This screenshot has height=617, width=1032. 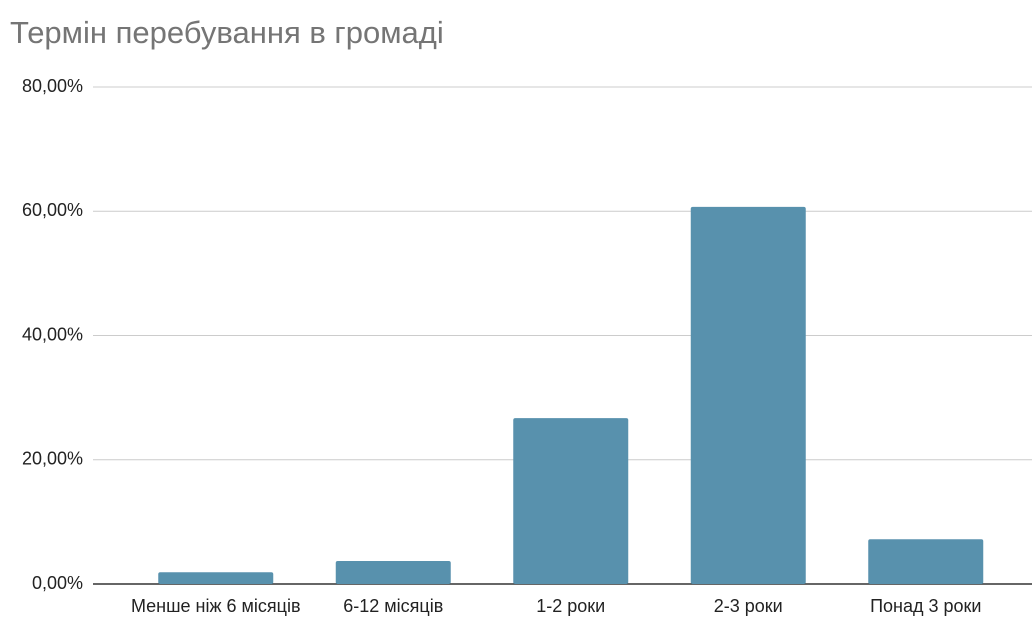 What do you see at coordinates (52, 334) in the screenshot?
I see `y-tick-label: 40,00%` at bounding box center [52, 334].